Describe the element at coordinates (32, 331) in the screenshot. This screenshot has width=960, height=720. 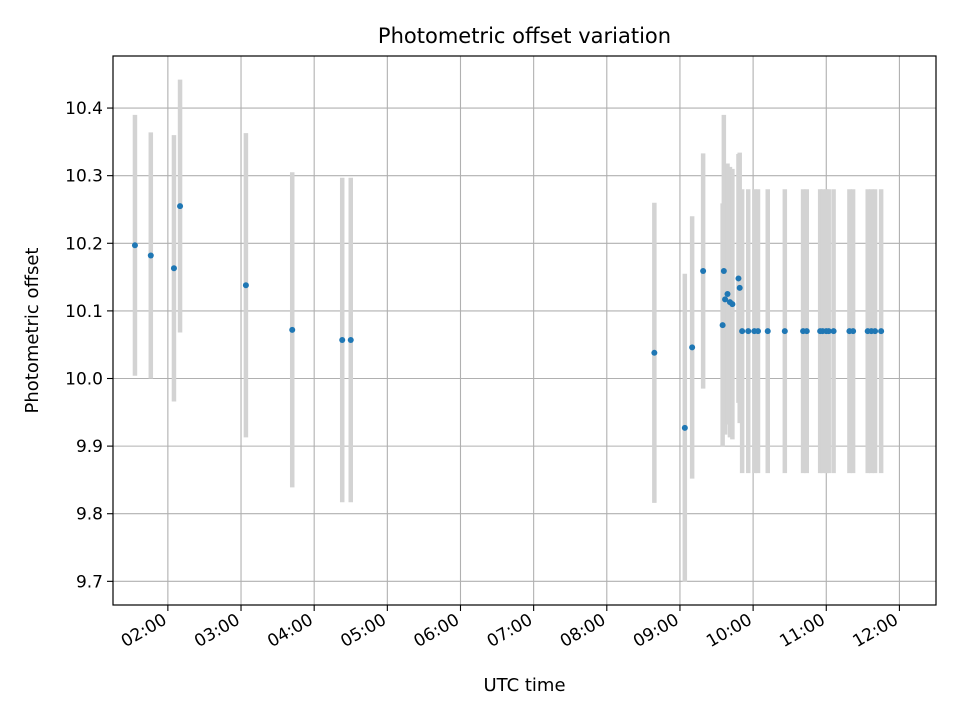
I see `y-axis-label: Photometric offset` at that location.